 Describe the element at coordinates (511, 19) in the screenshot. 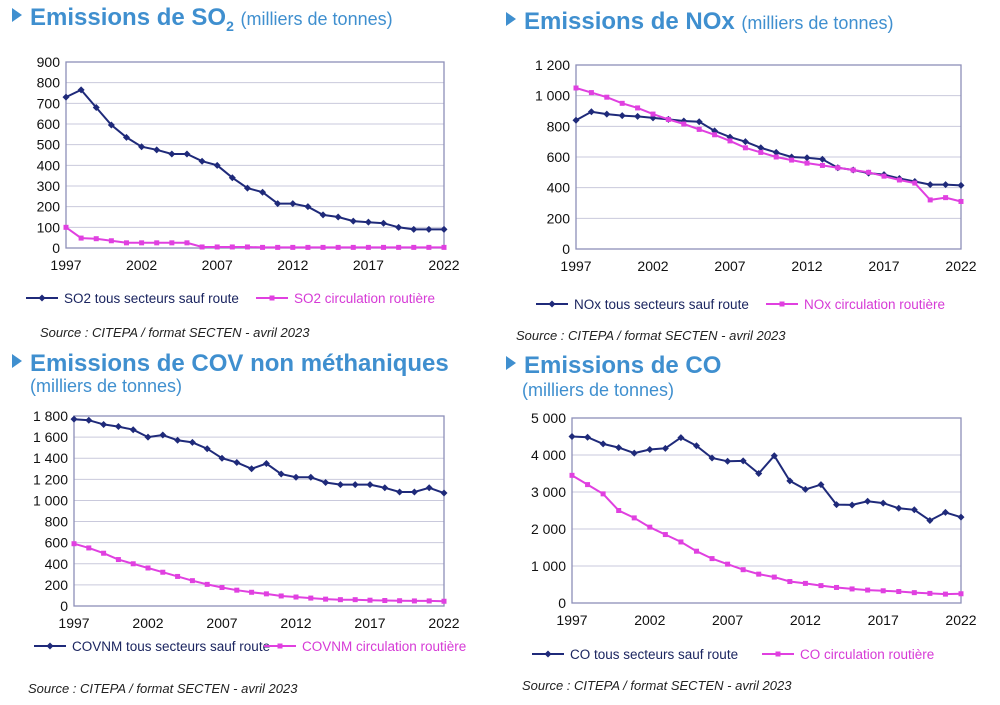

I see `triangle-bullet-icon` at that location.